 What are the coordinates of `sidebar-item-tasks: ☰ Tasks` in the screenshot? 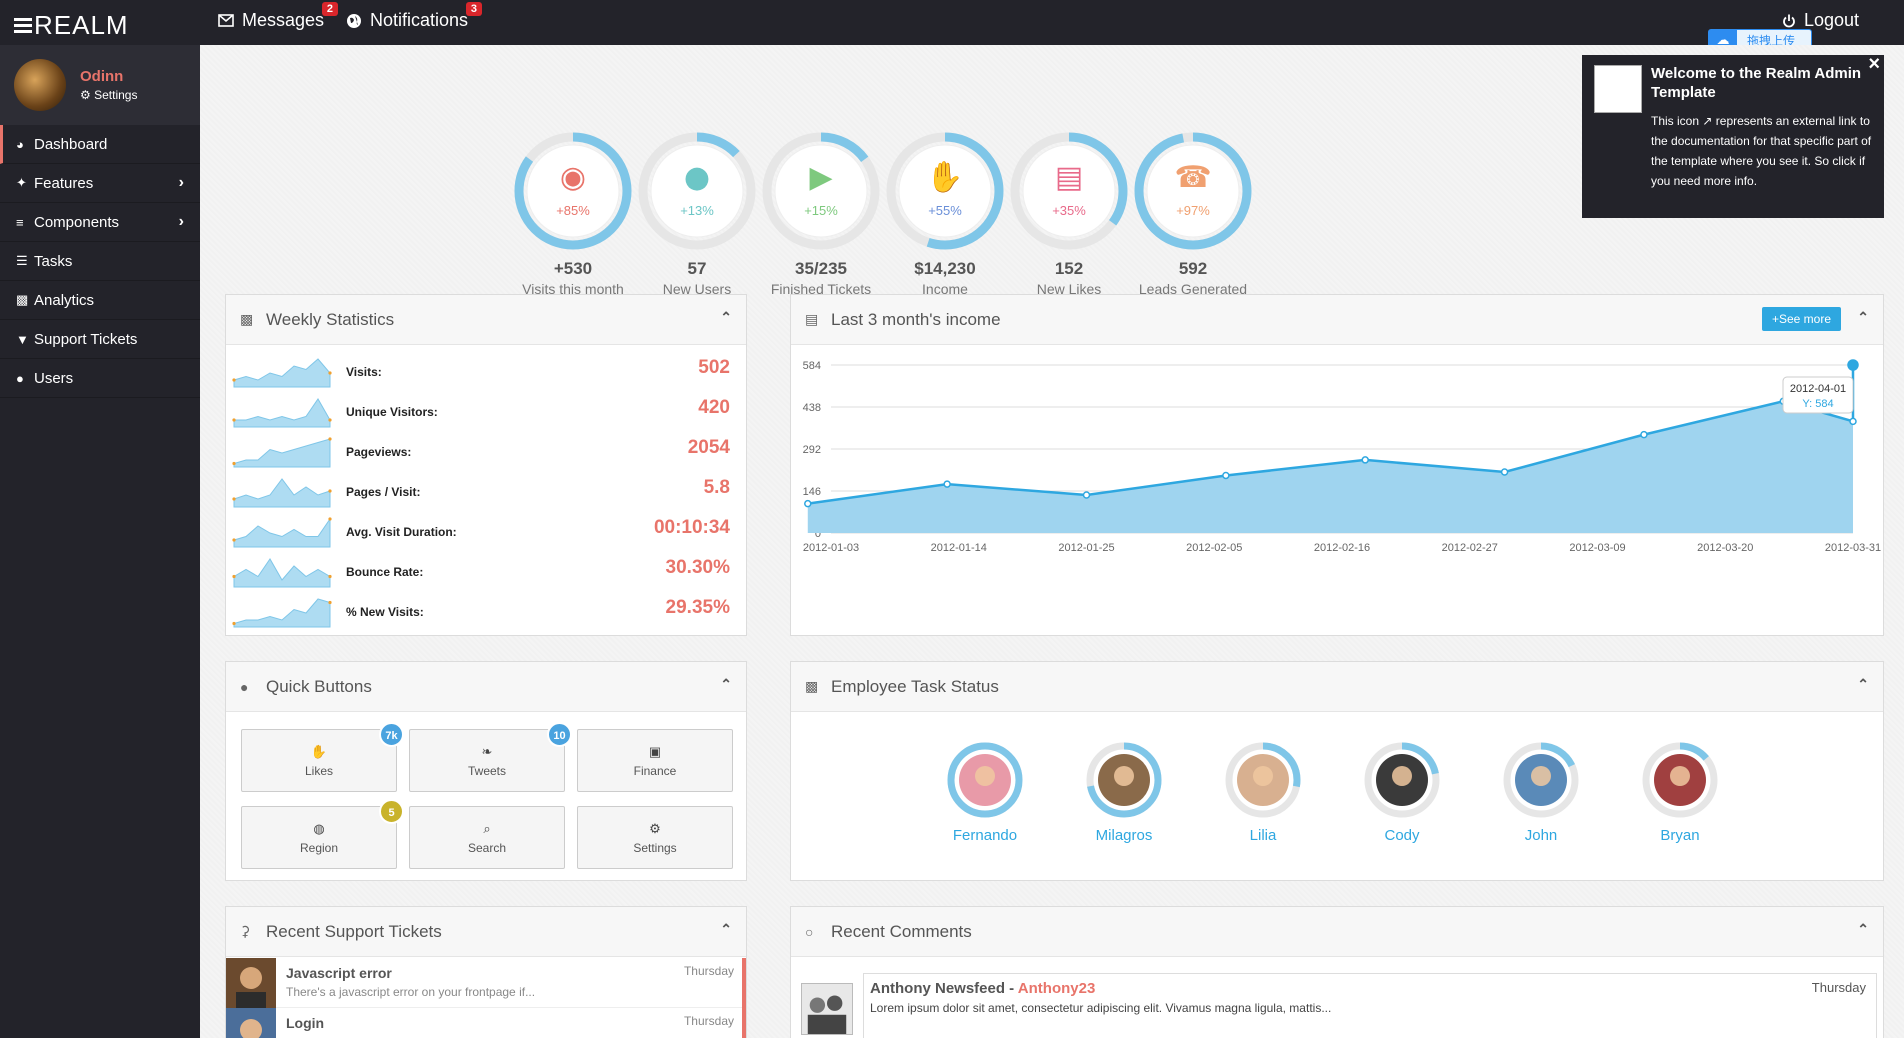 It's located at (100, 261).